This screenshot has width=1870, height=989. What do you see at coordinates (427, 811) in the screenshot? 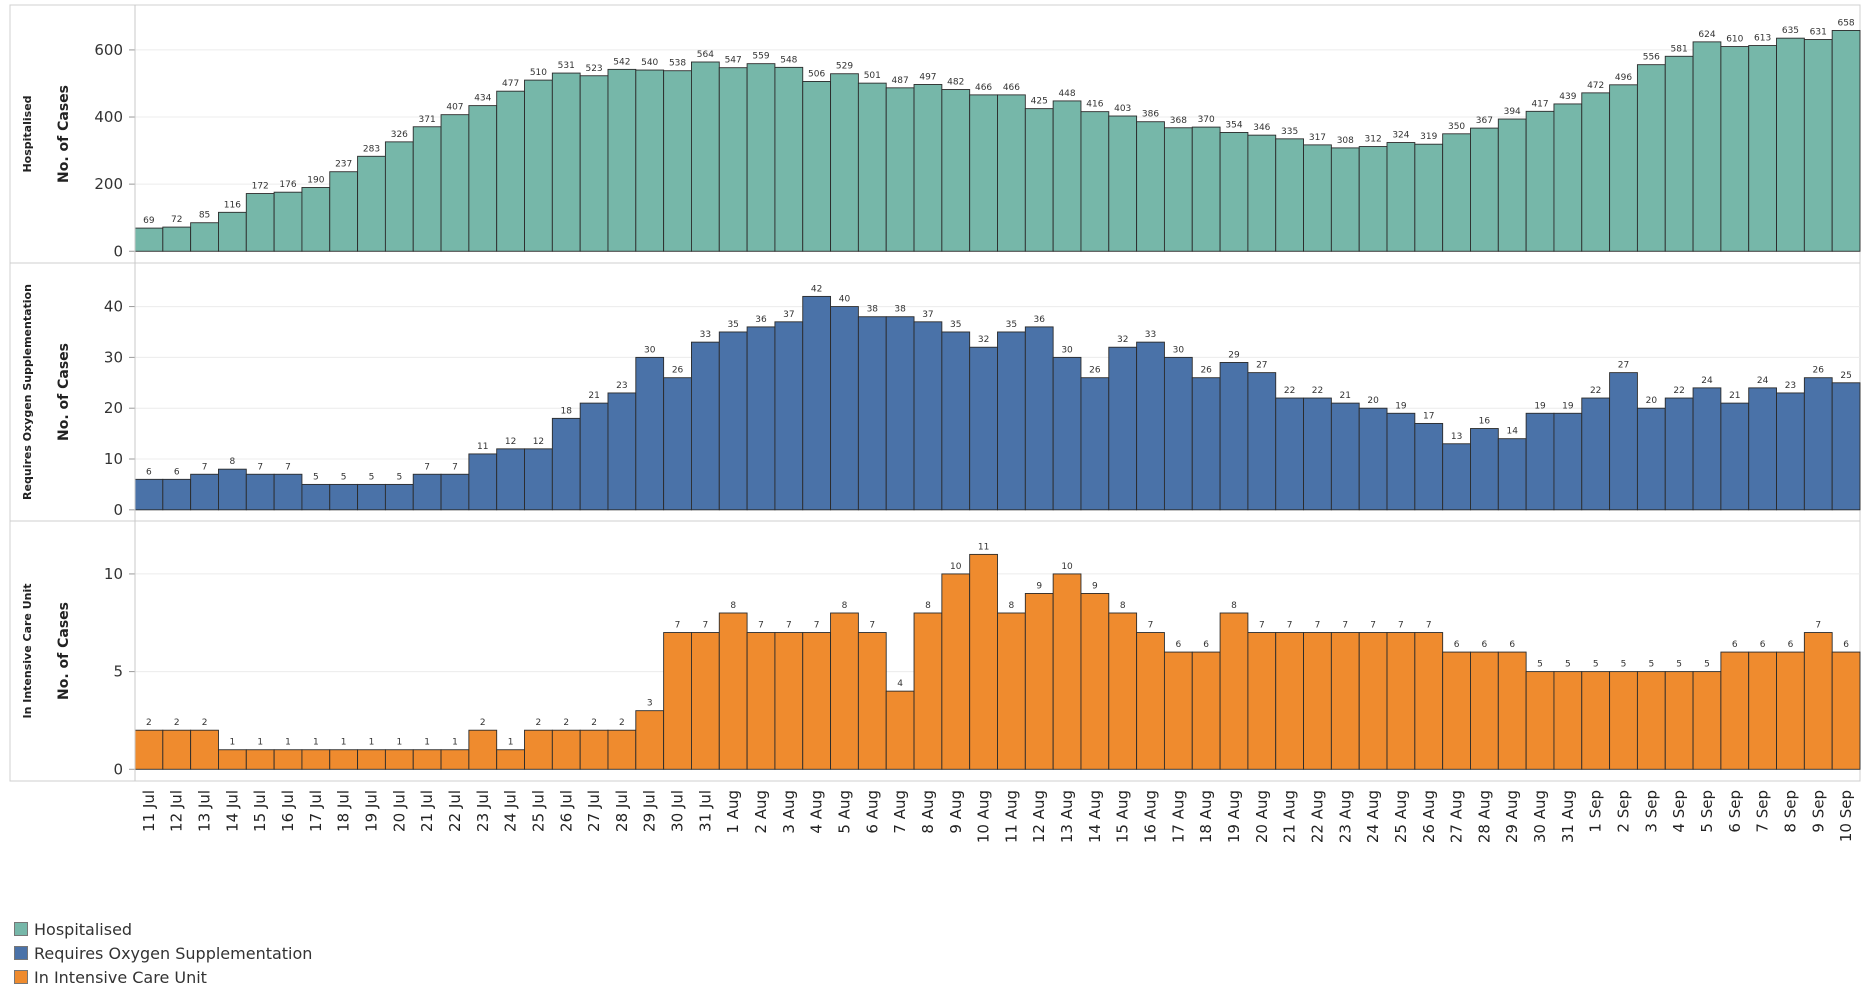
I see `x-tick-label: 21 Jul` at bounding box center [427, 811].